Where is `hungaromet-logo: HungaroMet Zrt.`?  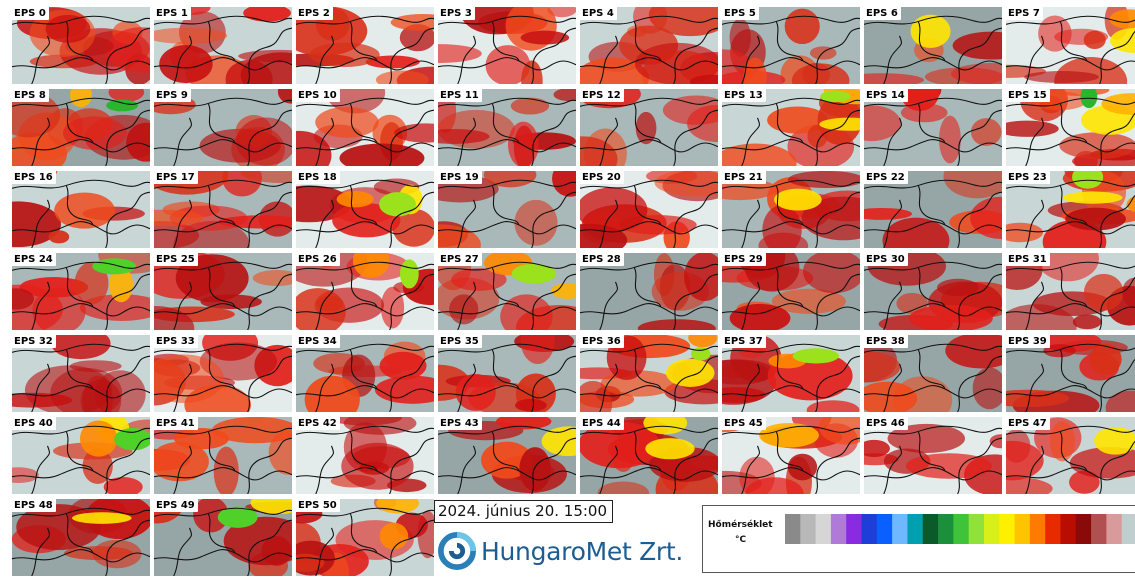 hungaromet-logo: HungaroMet Zrt. is located at coordinates (560, 551).